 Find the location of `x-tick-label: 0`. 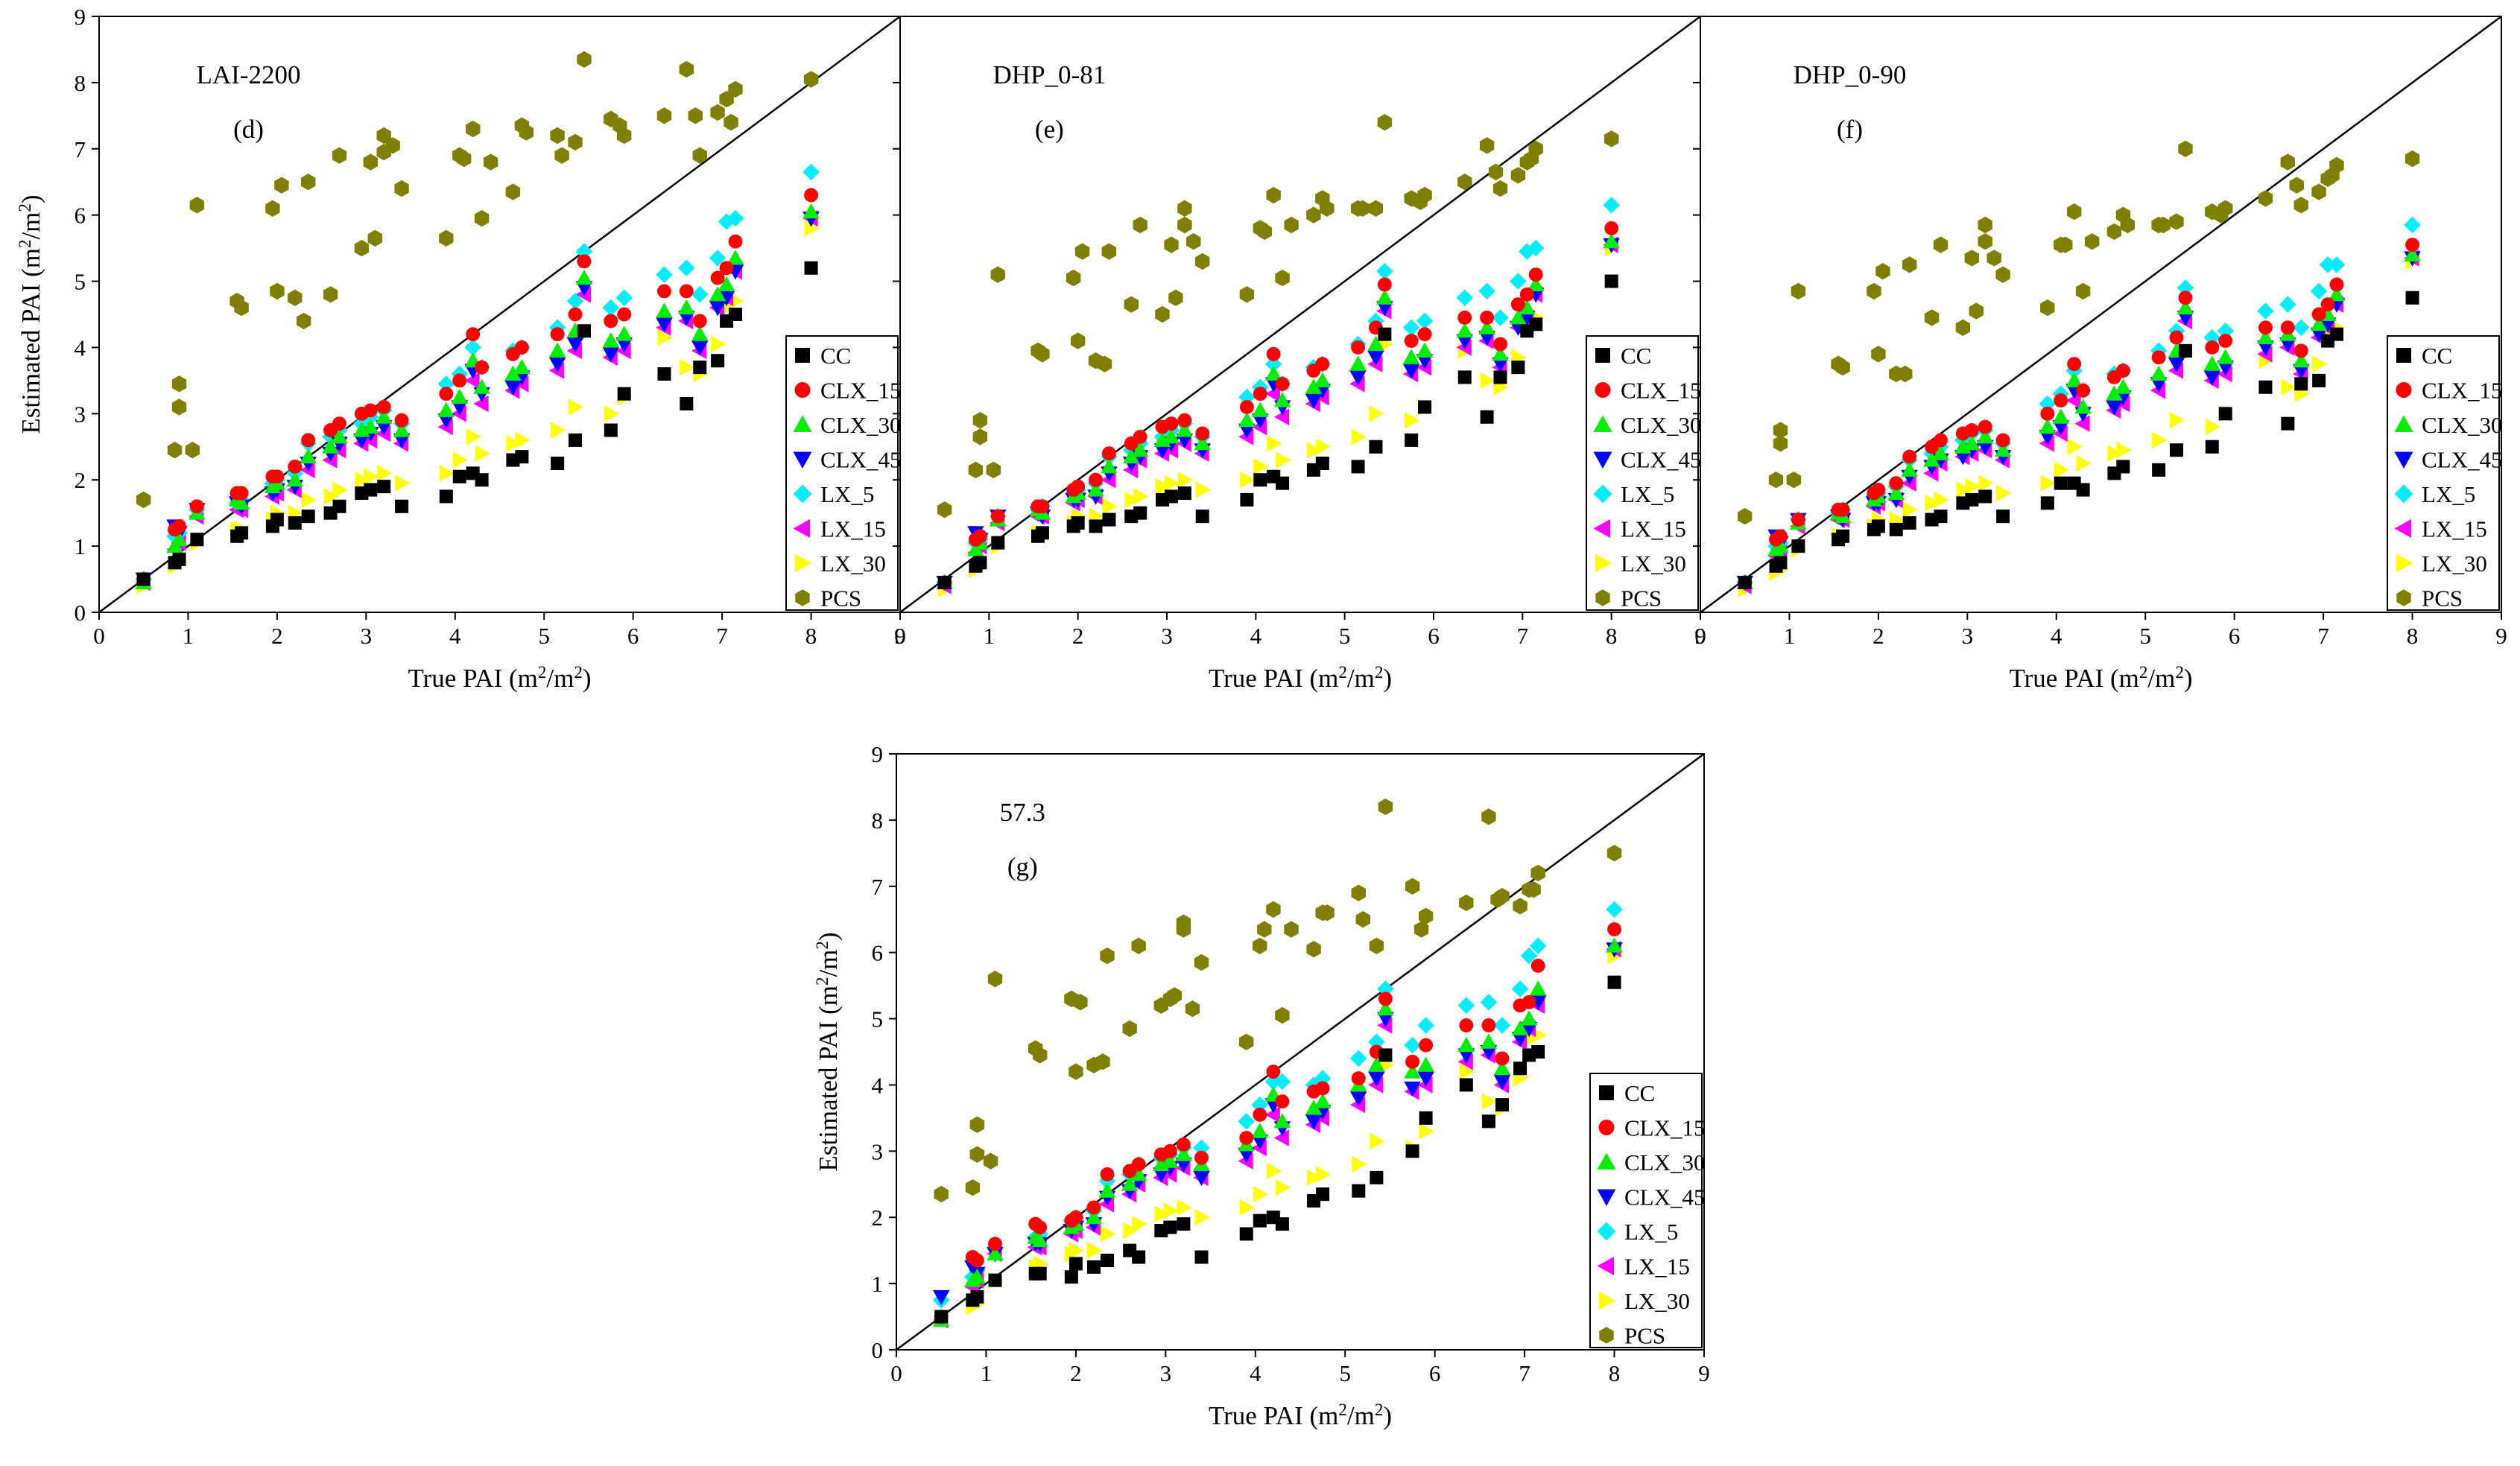

x-tick-label: 0 is located at coordinates (1700, 636).